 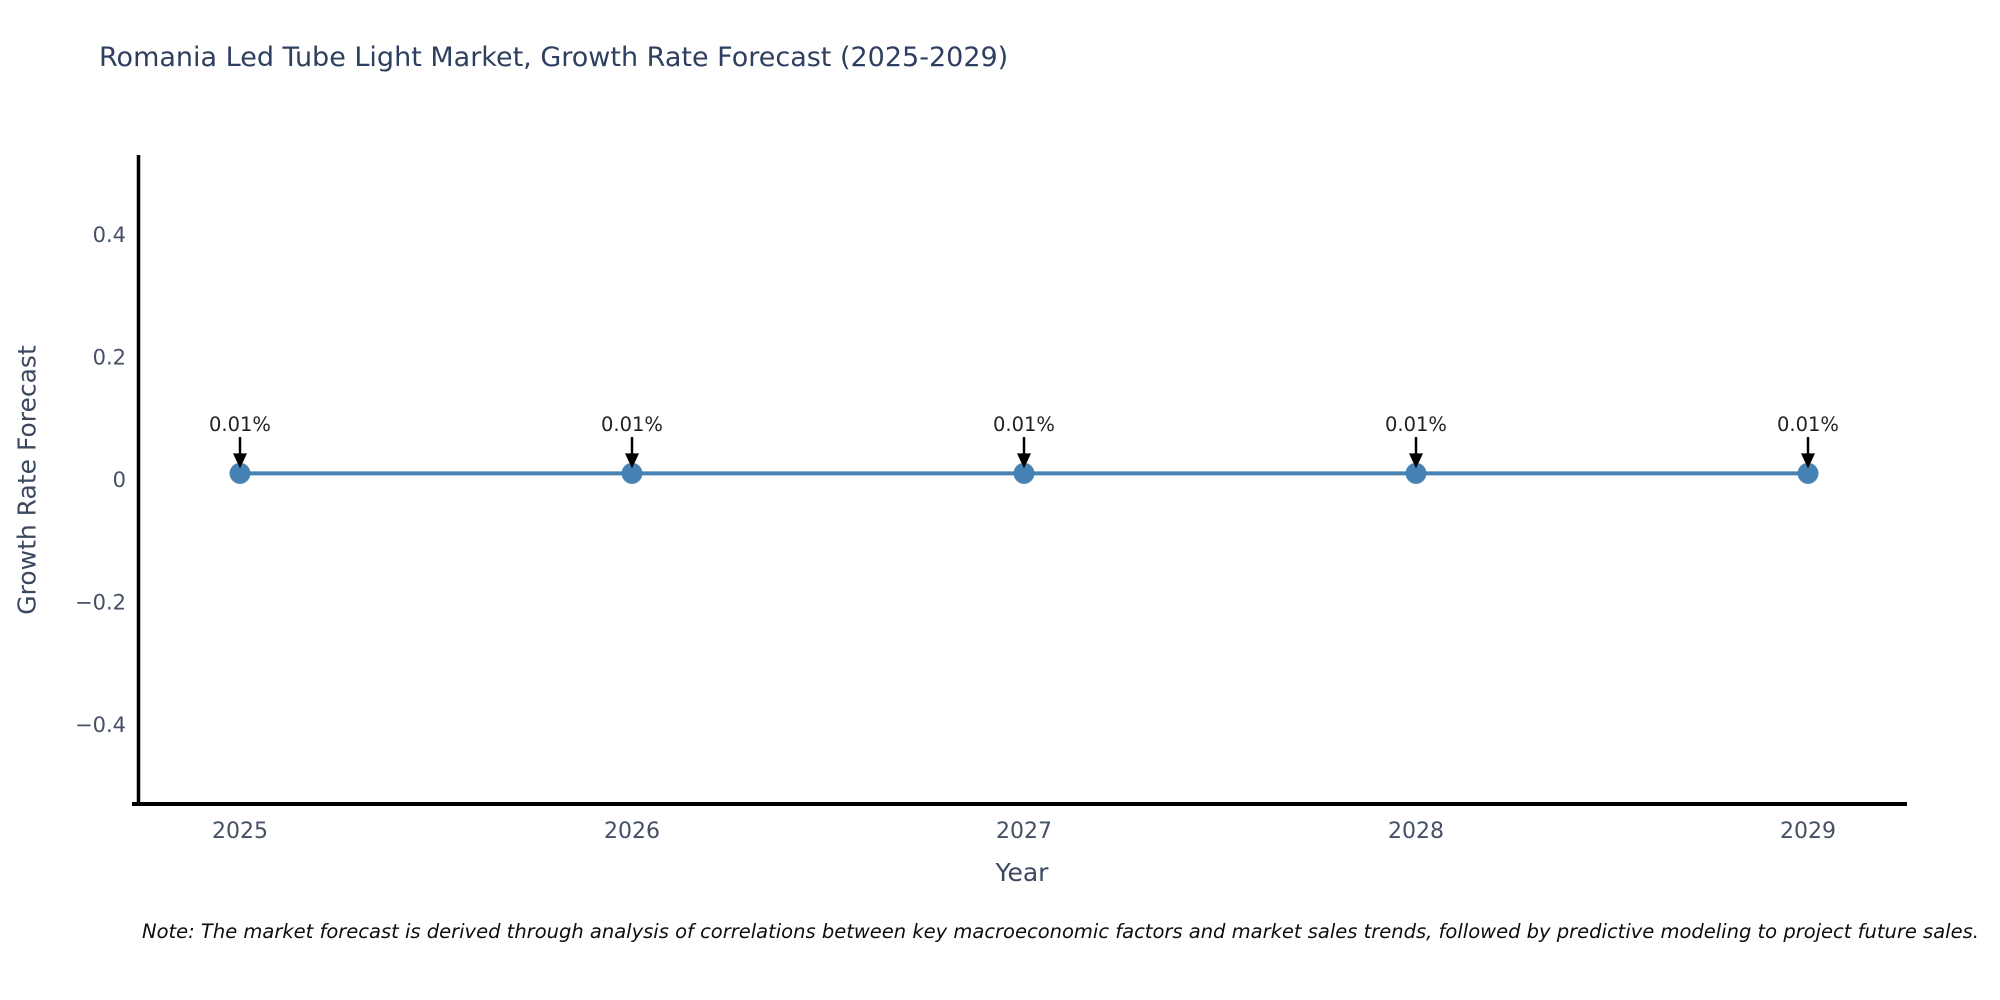 I want to click on x-axis-title: Year, so click(x=1022, y=872).